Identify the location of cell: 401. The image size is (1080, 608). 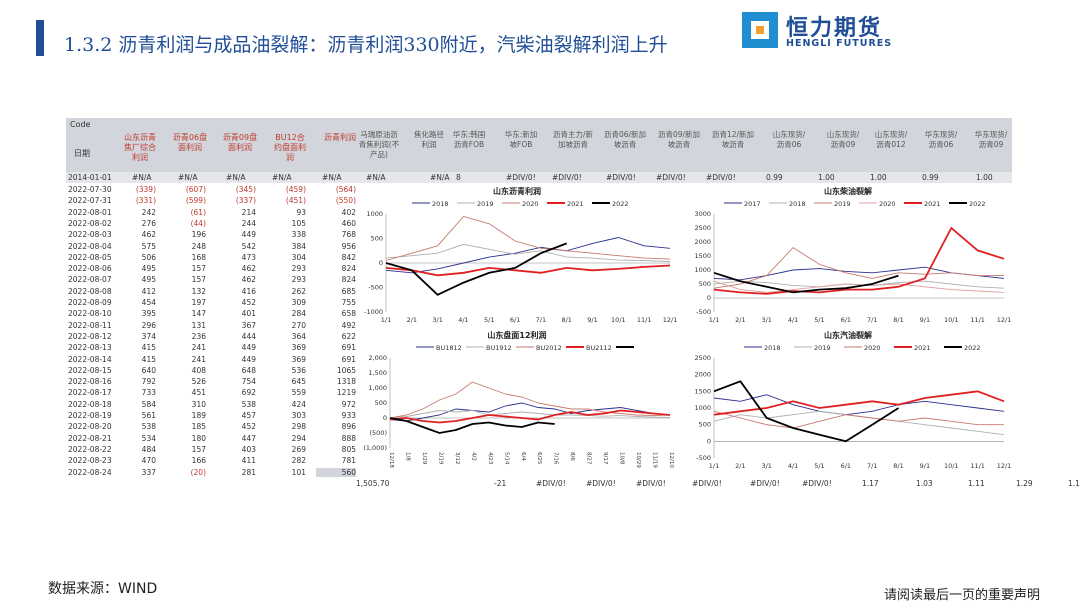
(248, 314).